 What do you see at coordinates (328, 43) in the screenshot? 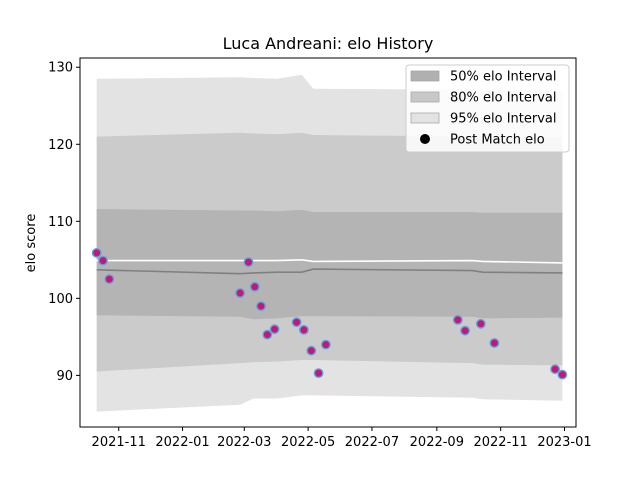
I see `chart-title: Luca Andreani: elo History` at bounding box center [328, 43].